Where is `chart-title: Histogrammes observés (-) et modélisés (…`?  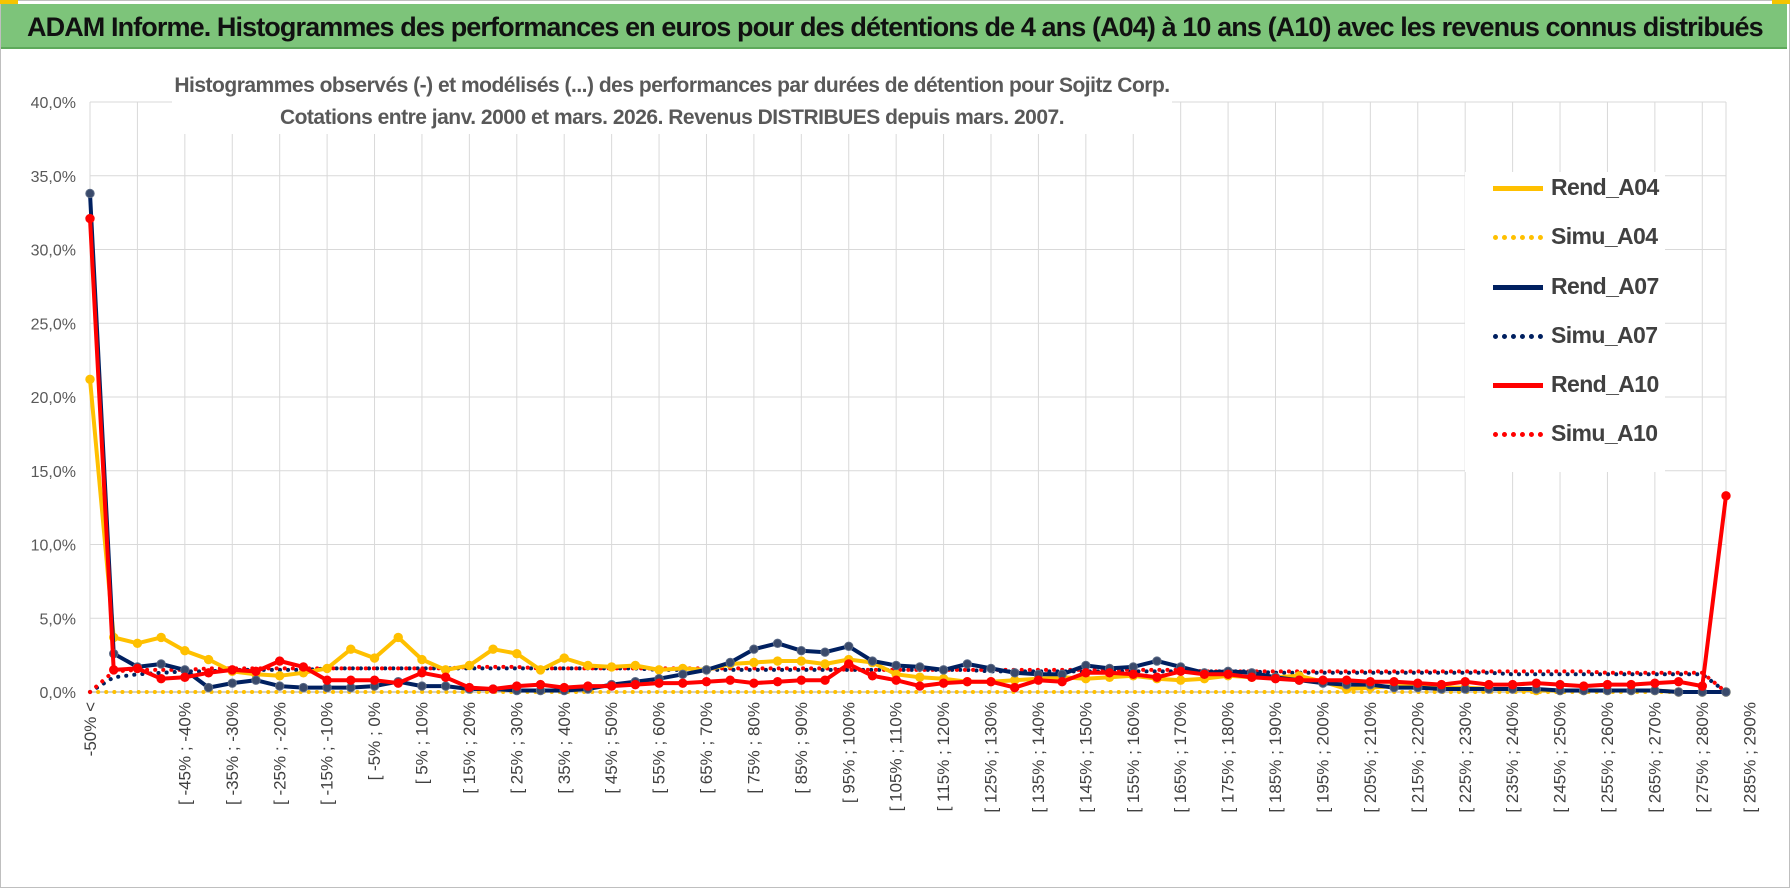 chart-title: Histogrammes observés (-) et modélisés (… is located at coordinates (672, 102).